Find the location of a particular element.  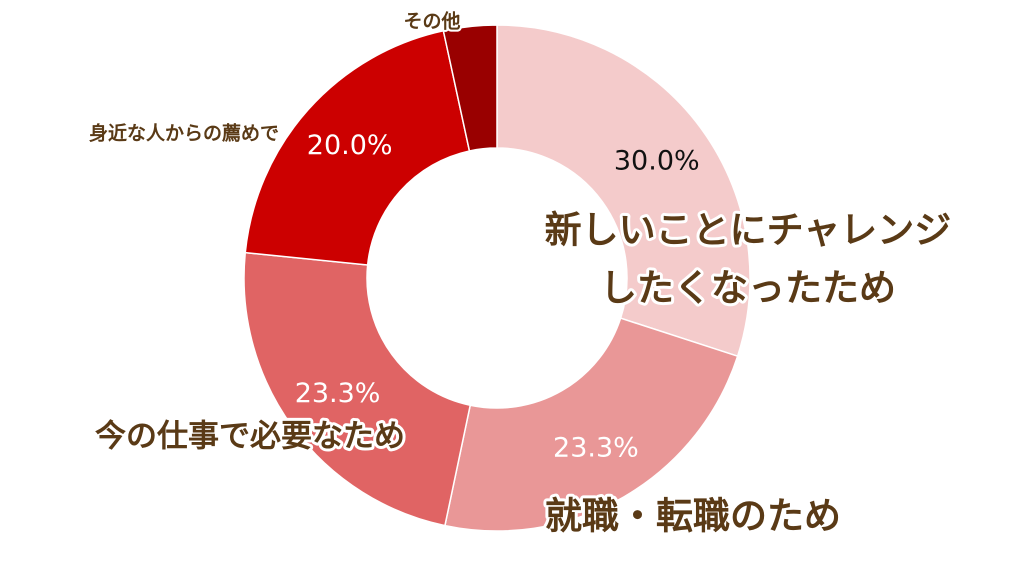

slice-other is located at coordinates (470, 88).